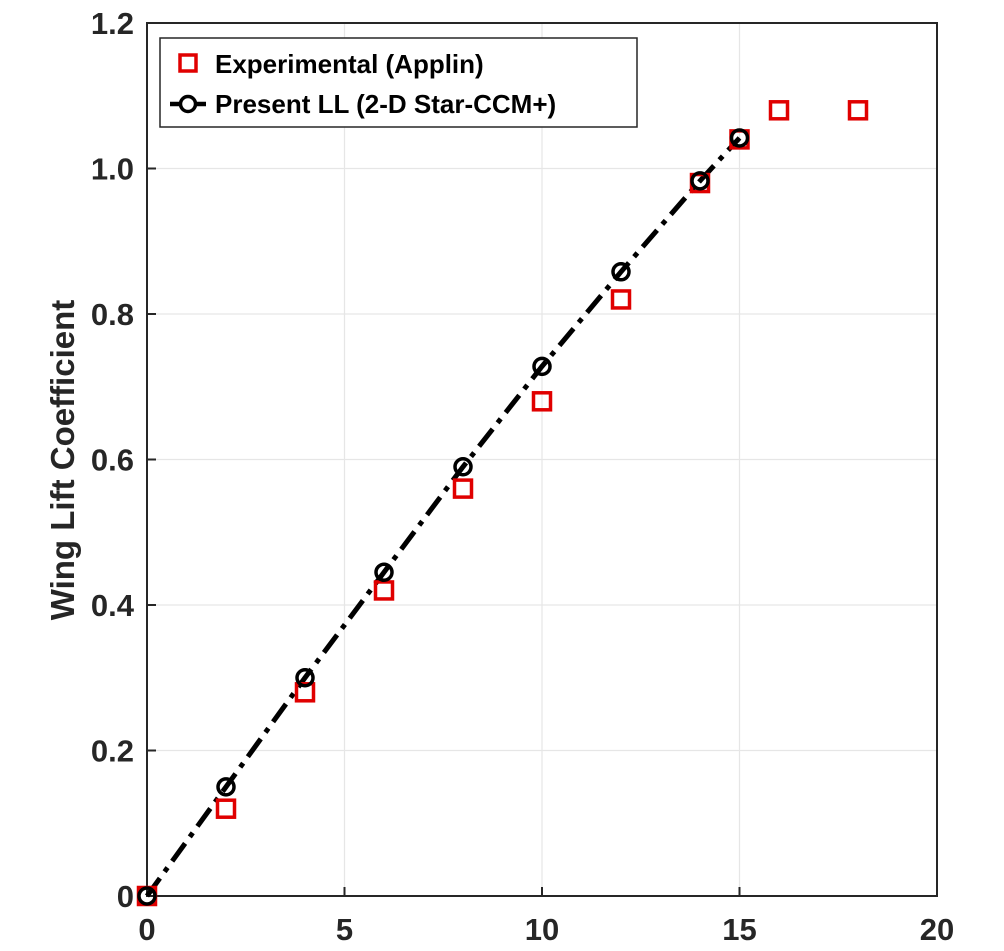 This screenshot has width=1004, height=951. I want to click on legend-square-marker, so click(188, 63).